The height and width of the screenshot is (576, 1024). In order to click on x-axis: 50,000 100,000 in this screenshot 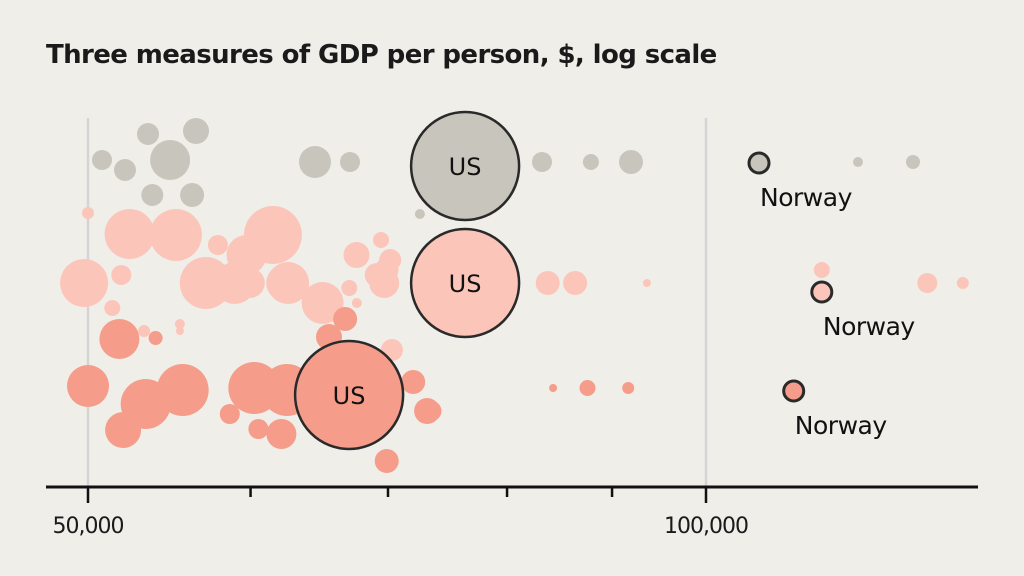, I will do `click(512, 512)`.